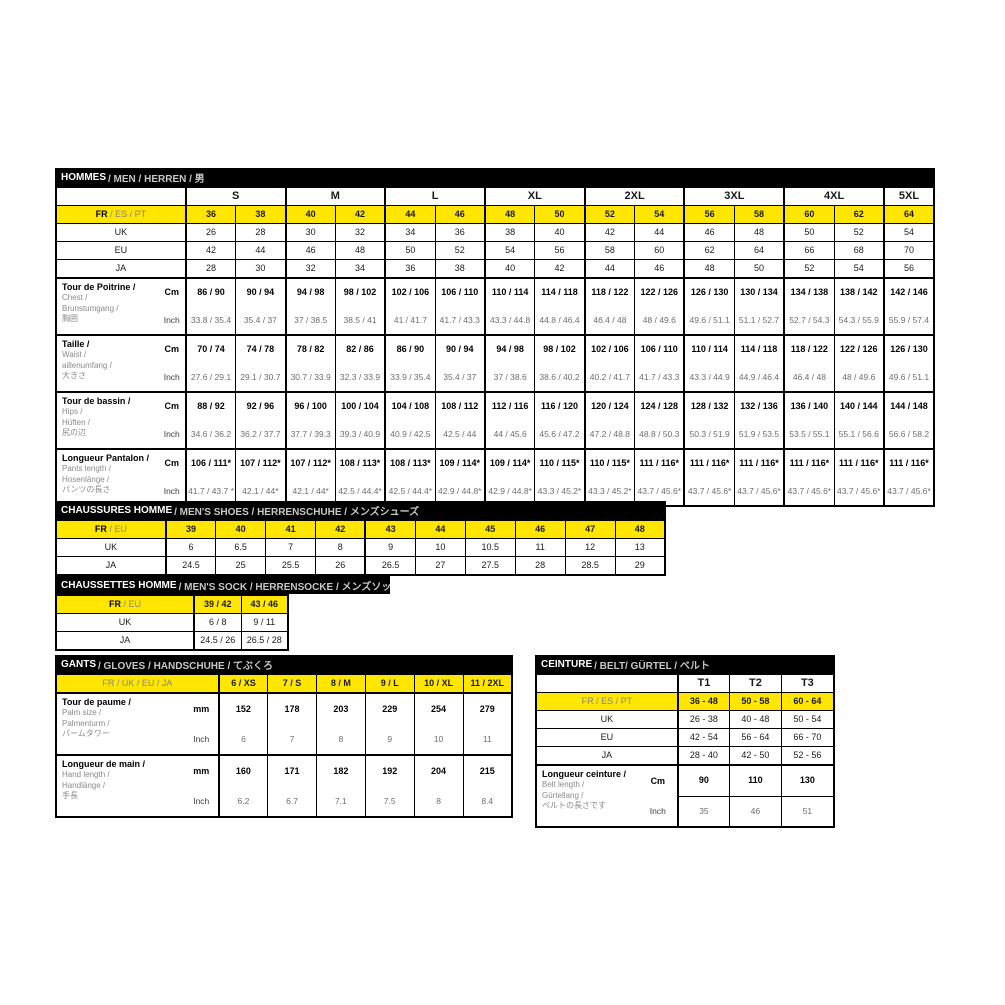 The image size is (1005, 1005). What do you see at coordinates (261, 363) in the screenshot?
I see `measure-value-cell: 74 / 78 29.1 / 30.7` at bounding box center [261, 363].